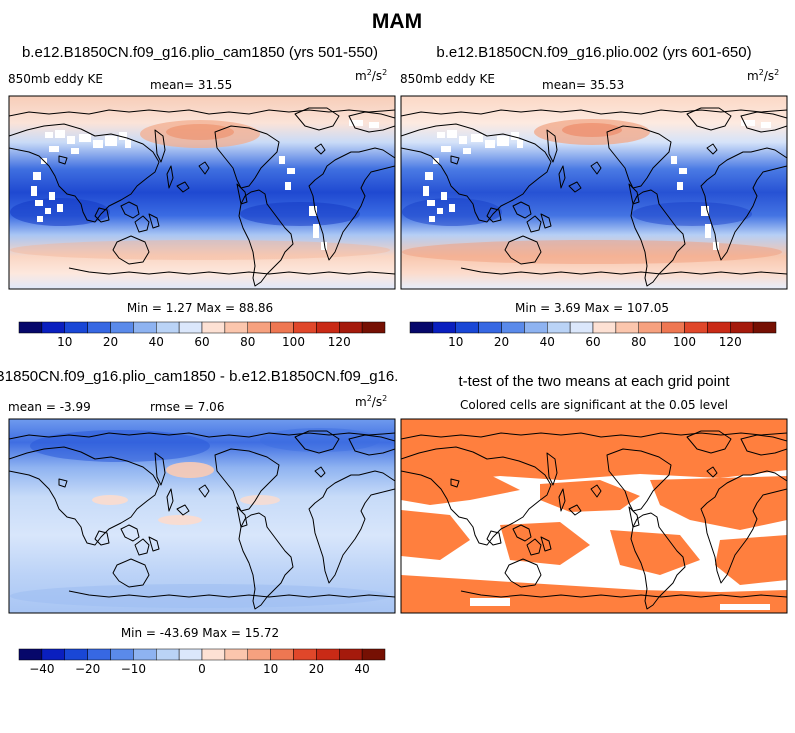  Describe the element at coordinates (191, 85) in the screenshot. I see `mean-label: mean= 31.55` at that location.